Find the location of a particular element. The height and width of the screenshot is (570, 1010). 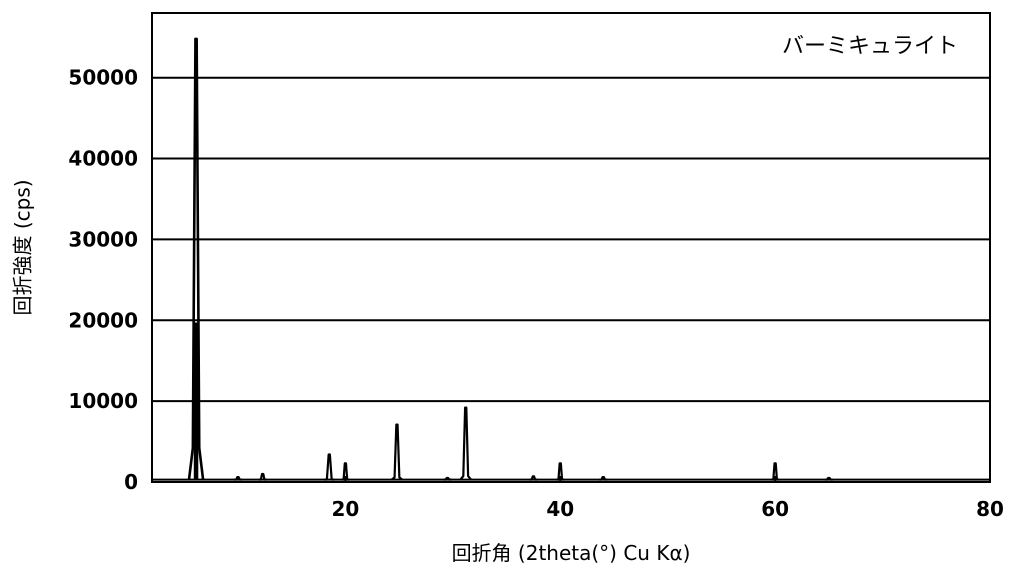

tick-marks is located at coordinates (667, 479).